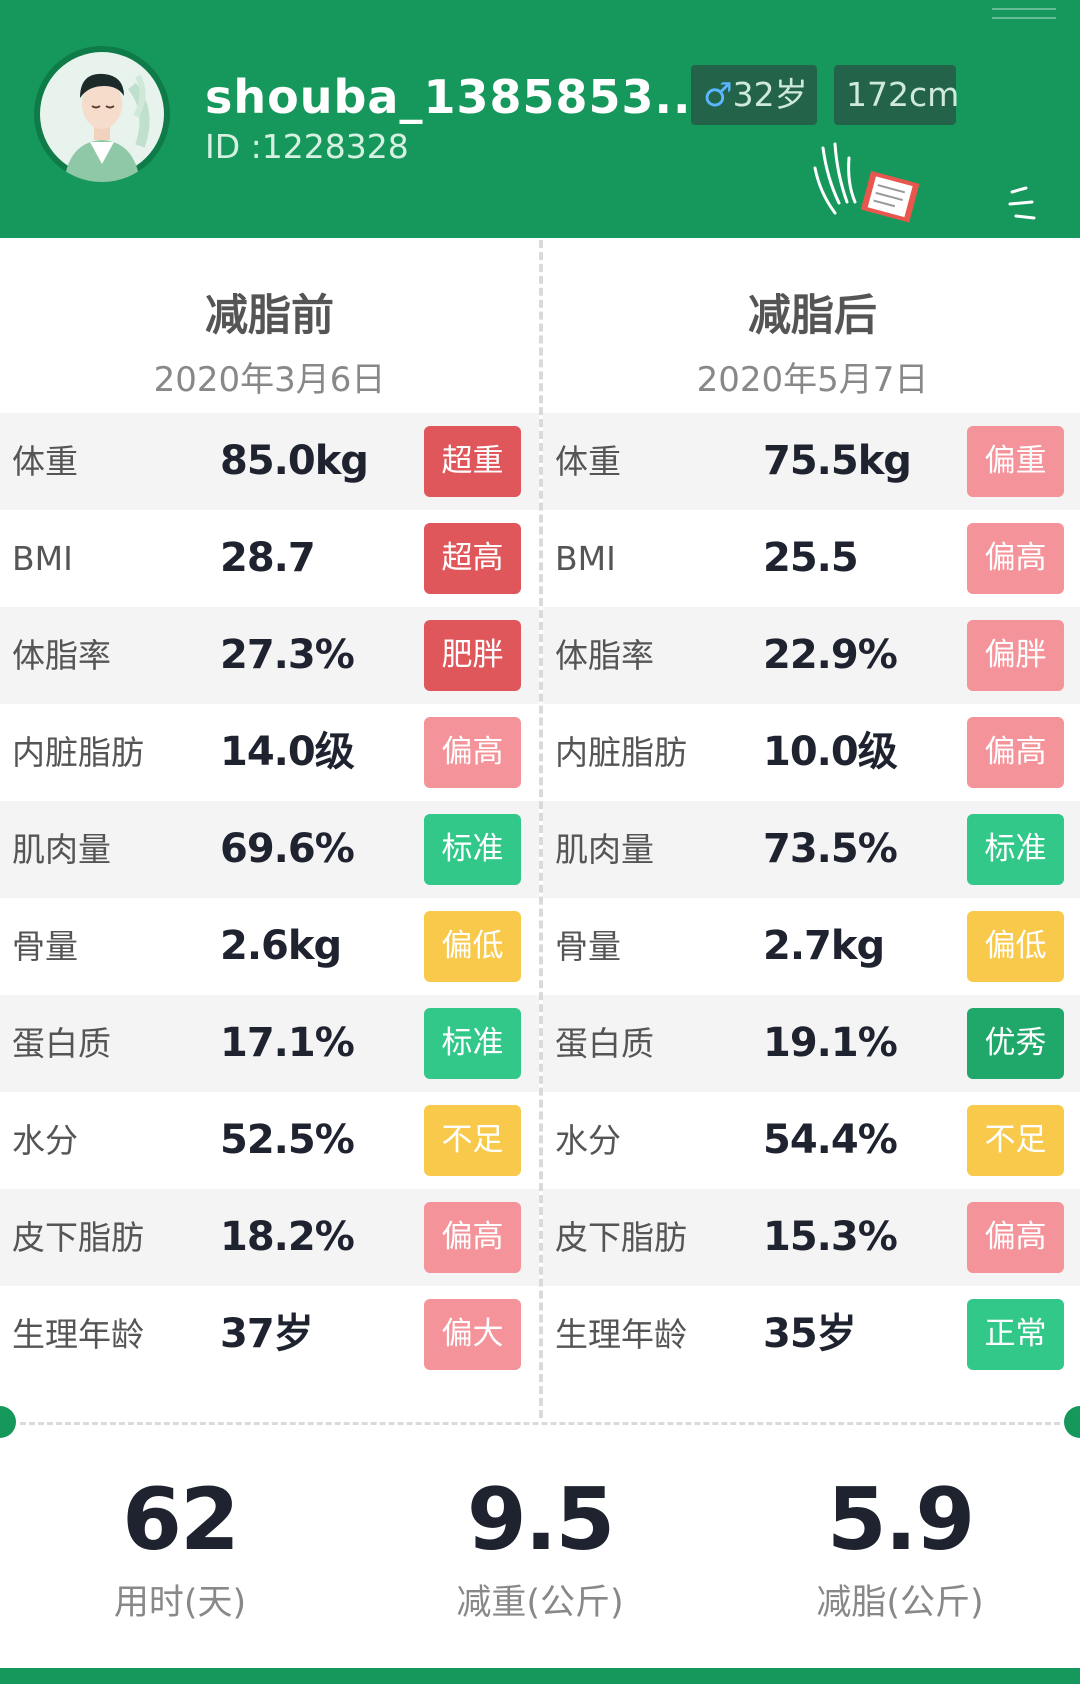 Image resolution: width=1080 pixels, height=1684 pixels. I want to click on metric-row: 生理年龄 35岁 正常, so click(811, 1334).